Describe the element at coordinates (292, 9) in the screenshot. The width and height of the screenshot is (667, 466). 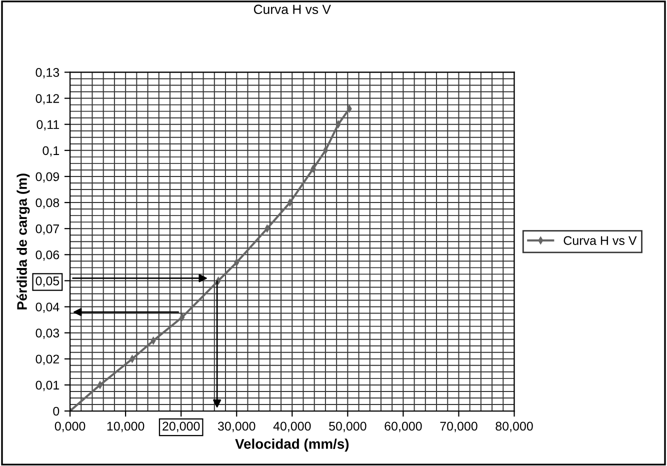
I see `chart-title: Curva H vs V` at that location.